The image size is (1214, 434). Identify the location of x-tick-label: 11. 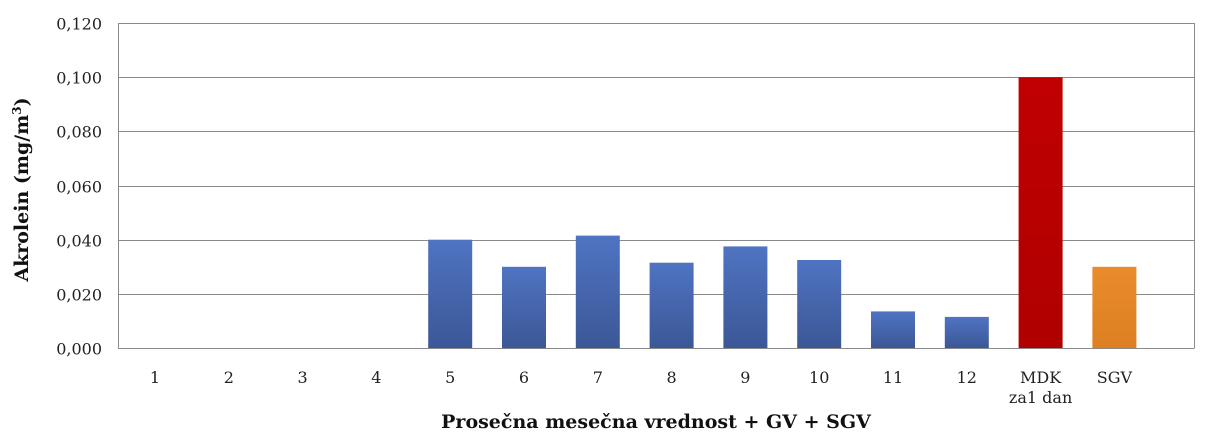
(893, 377).